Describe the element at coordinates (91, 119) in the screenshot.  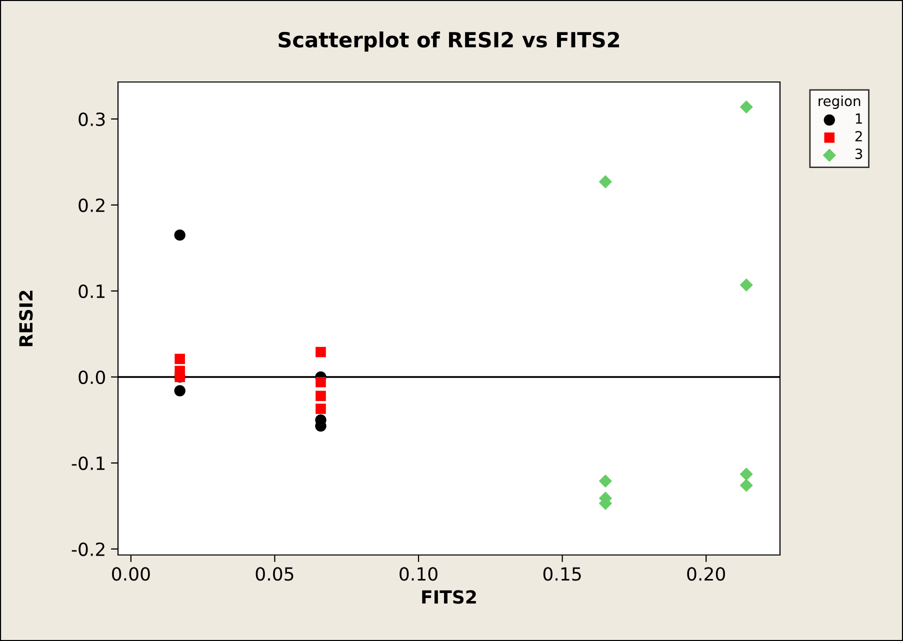
I see `y-tick-label: 0.3` at that location.